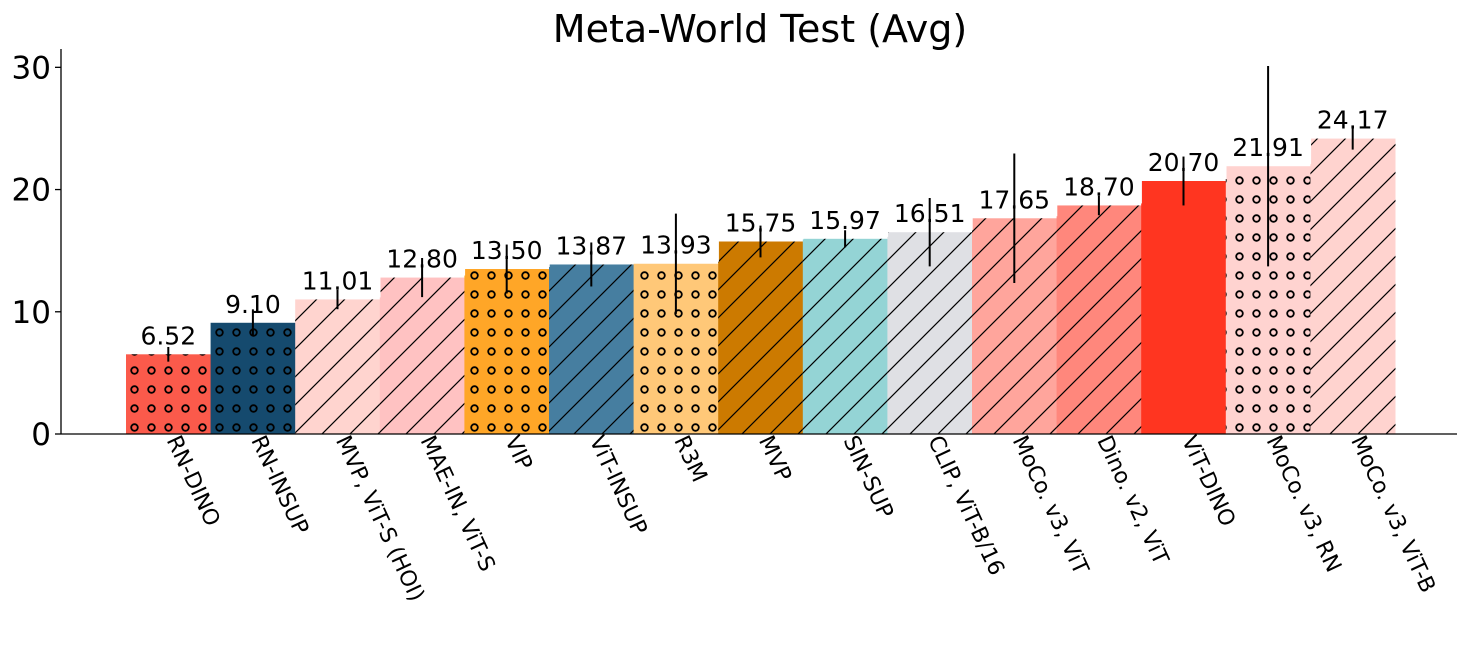 Image resolution: width=1467 pixels, height=668 pixels. I want to click on x-tick-label: VIP, so click(517, 453).